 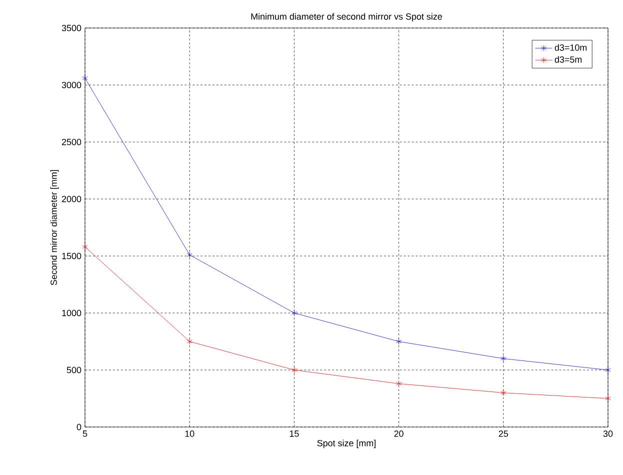 I want to click on x-tick-label: 15, so click(x=294, y=433).